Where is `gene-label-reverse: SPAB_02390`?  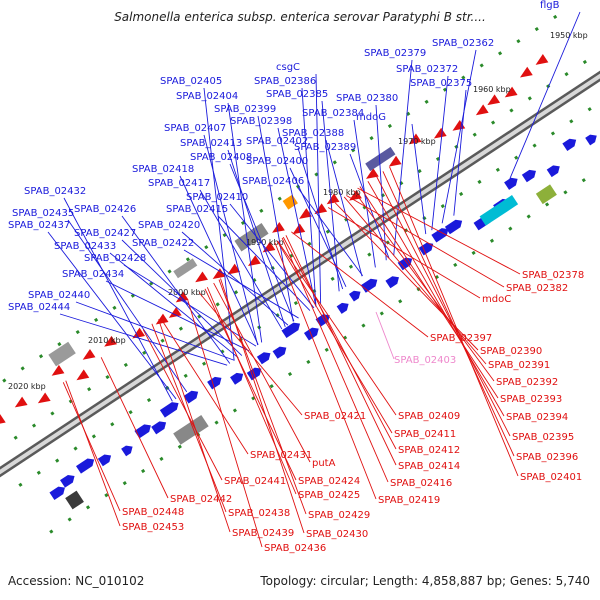 gene-label-reverse: SPAB_02390 is located at coordinates (511, 351).